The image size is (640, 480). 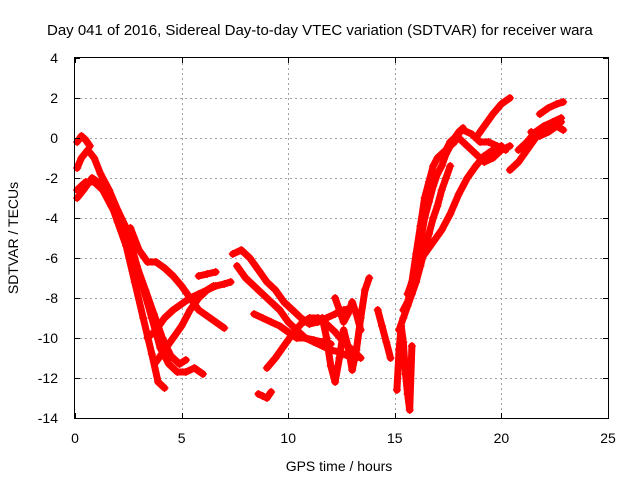 What do you see at coordinates (75, 438) in the screenshot?
I see `x-tick-label: 0` at bounding box center [75, 438].